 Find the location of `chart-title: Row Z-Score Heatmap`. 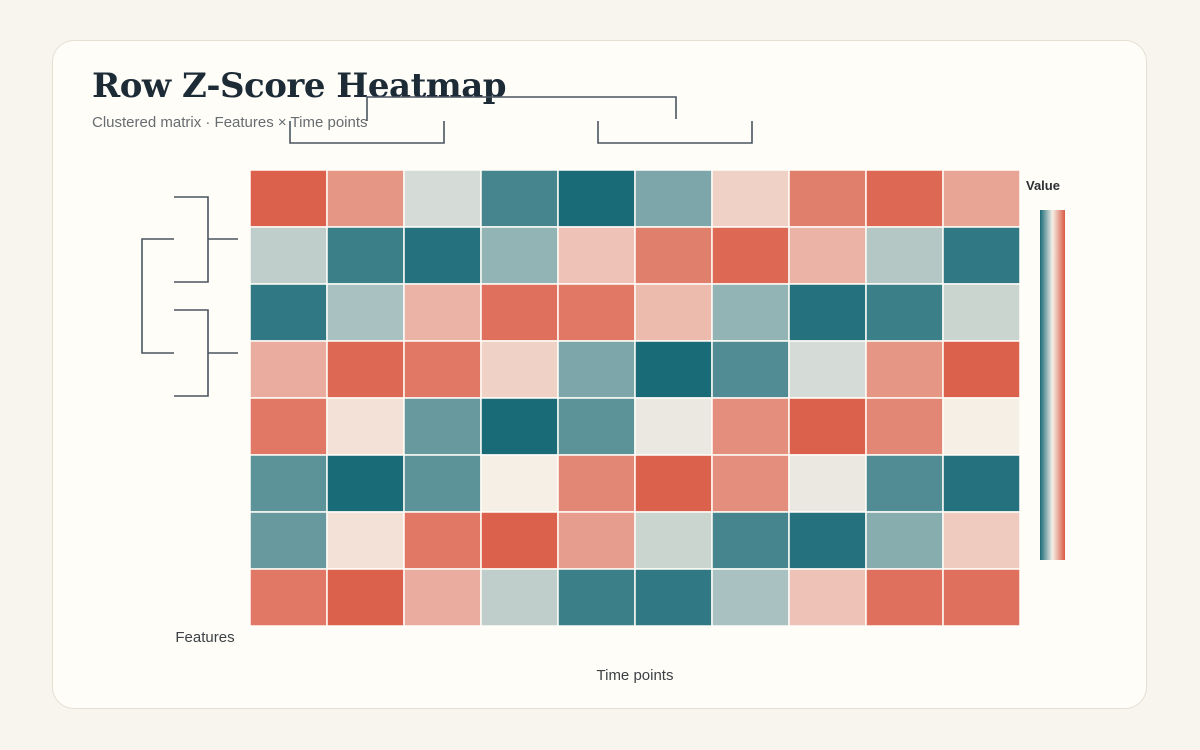

chart-title: Row Z-Score Heatmap is located at coordinates (299, 86).